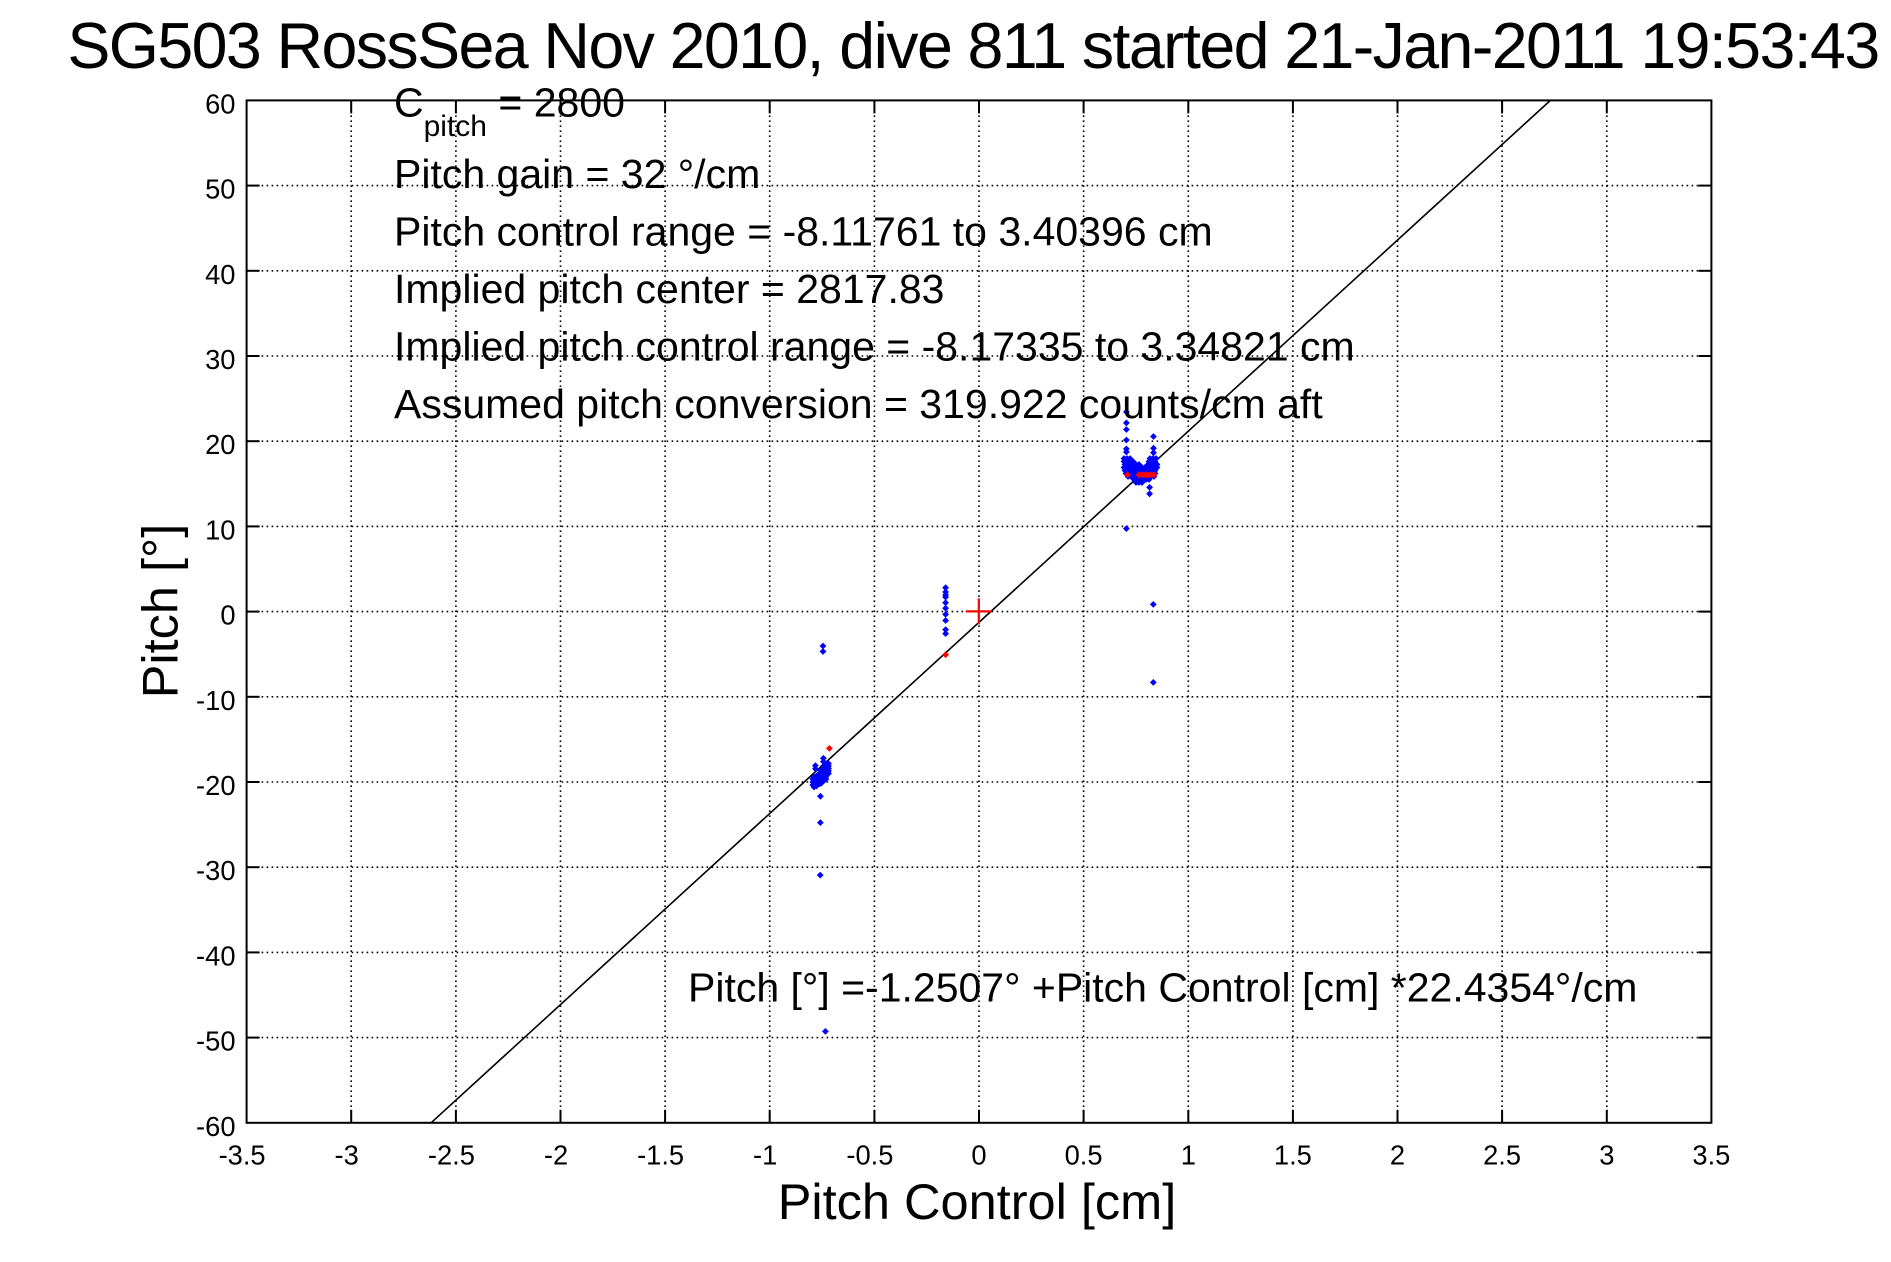 The height and width of the screenshot is (1262, 1891). I want to click on svg-text: Pitch [°], so click(160, 611).